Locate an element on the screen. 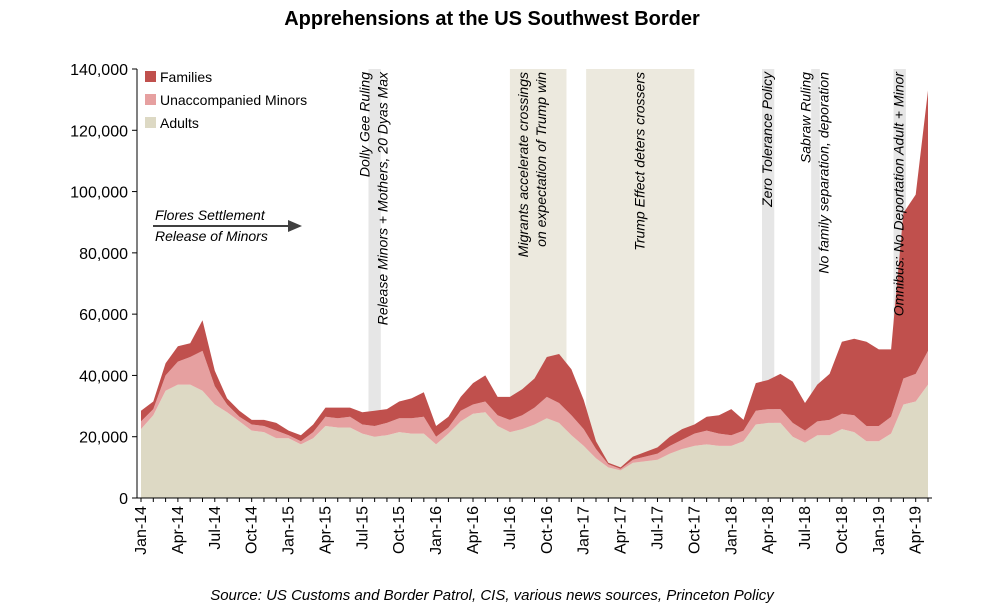  event-annotation: Migrants accelerate crossings is located at coordinates (523, 164).